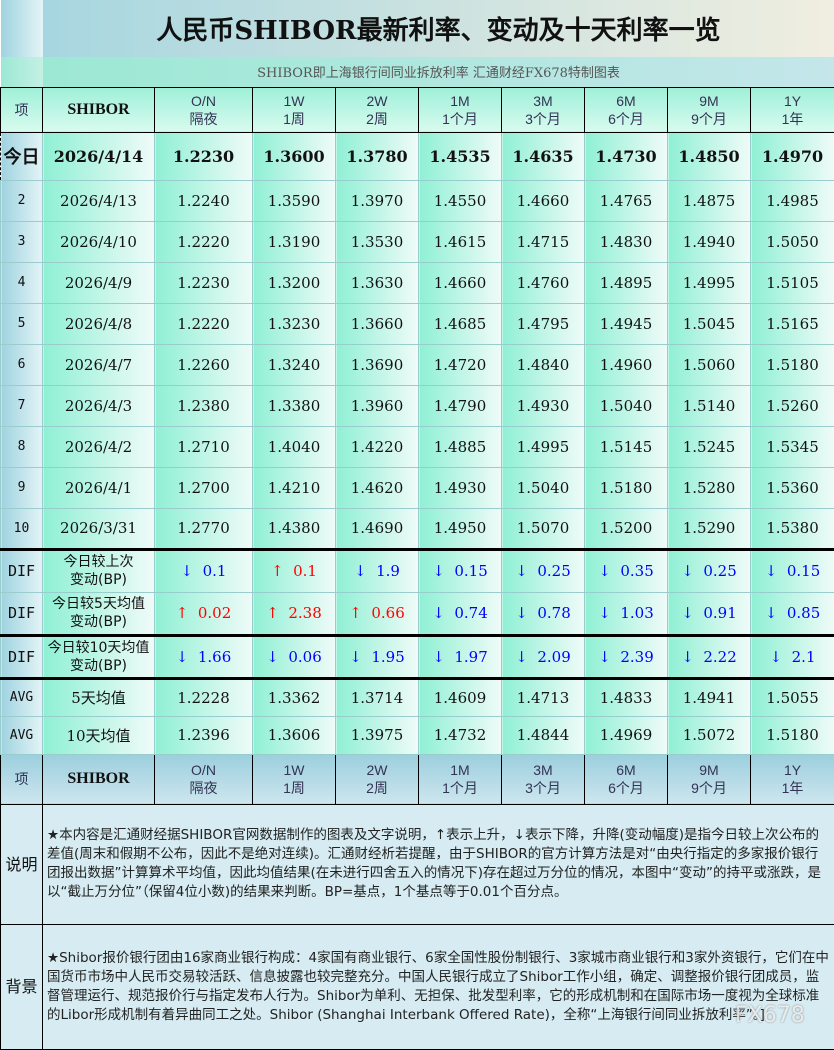  Describe the element at coordinates (543, 528) in the screenshot. I see `rate-cell: 1.5070` at that location.